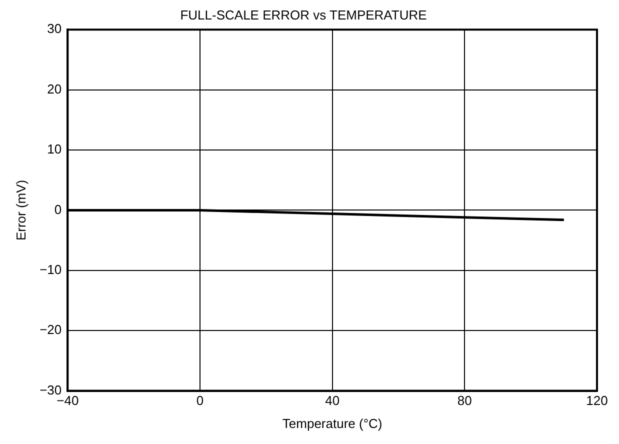 This screenshot has width=619, height=444. What do you see at coordinates (200, 400) in the screenshot?
I see `x-tick-label: 0` at bounding box center [200, 400].